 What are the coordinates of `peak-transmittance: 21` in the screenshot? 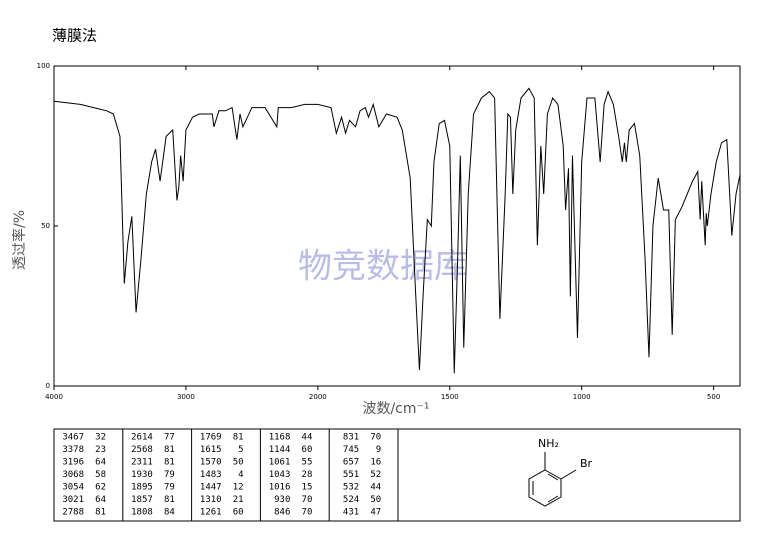 It's located at (238, 500).